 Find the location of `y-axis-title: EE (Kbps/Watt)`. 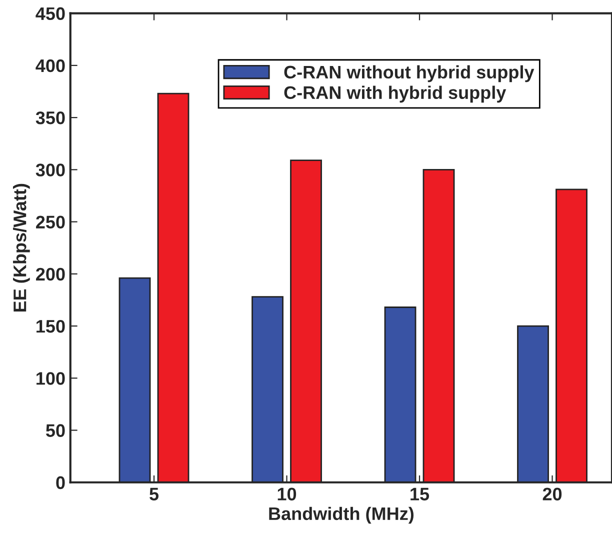

y-axis-title: EE (Kbps/Watt) is located at coordinates (21, 248).